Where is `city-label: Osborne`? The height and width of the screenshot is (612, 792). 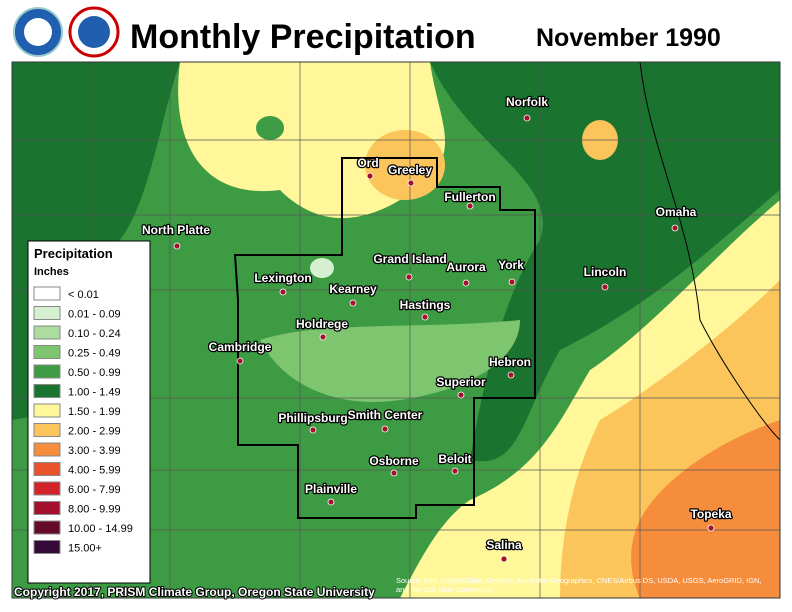 city-label: Osborne is located at coordinates (394, 461).